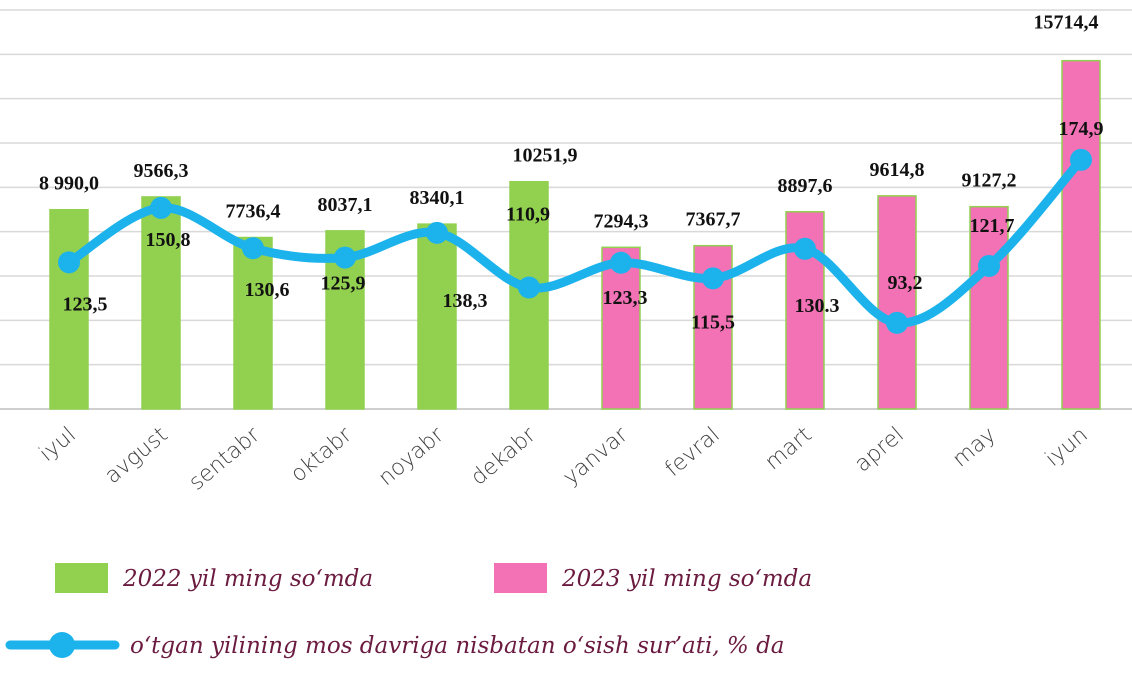 This screenshot has height=687, width=1132. What do you see at coordinates (788, 448) in the screenshot?
I see `x-tick-label: mart` at bounding box center [788, 448].